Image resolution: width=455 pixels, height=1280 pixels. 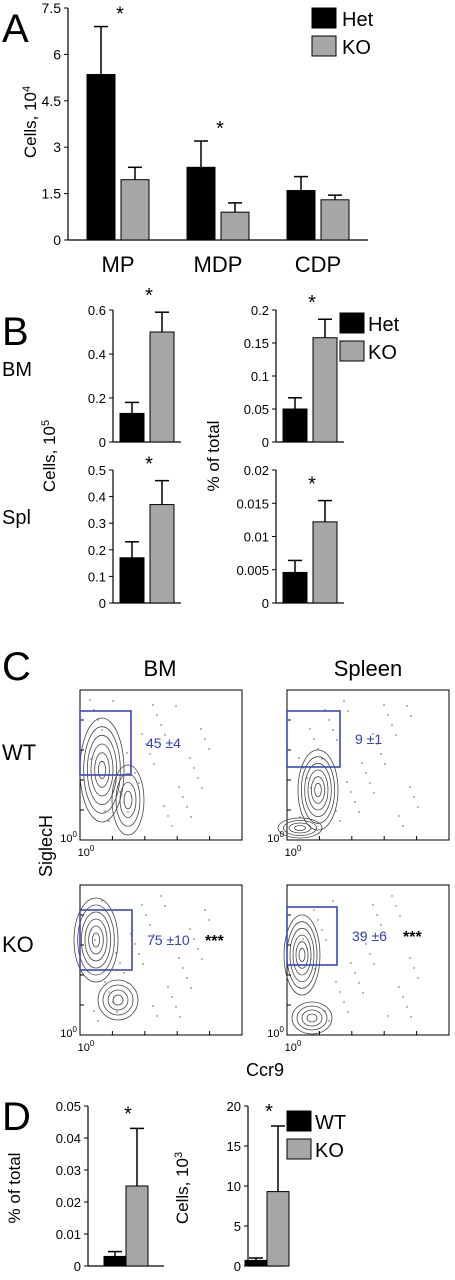 What do you see at coordinates (299, 1121) in the screenshot?
I see `legend-swatch-wt` at bounding box center [299, 1121].